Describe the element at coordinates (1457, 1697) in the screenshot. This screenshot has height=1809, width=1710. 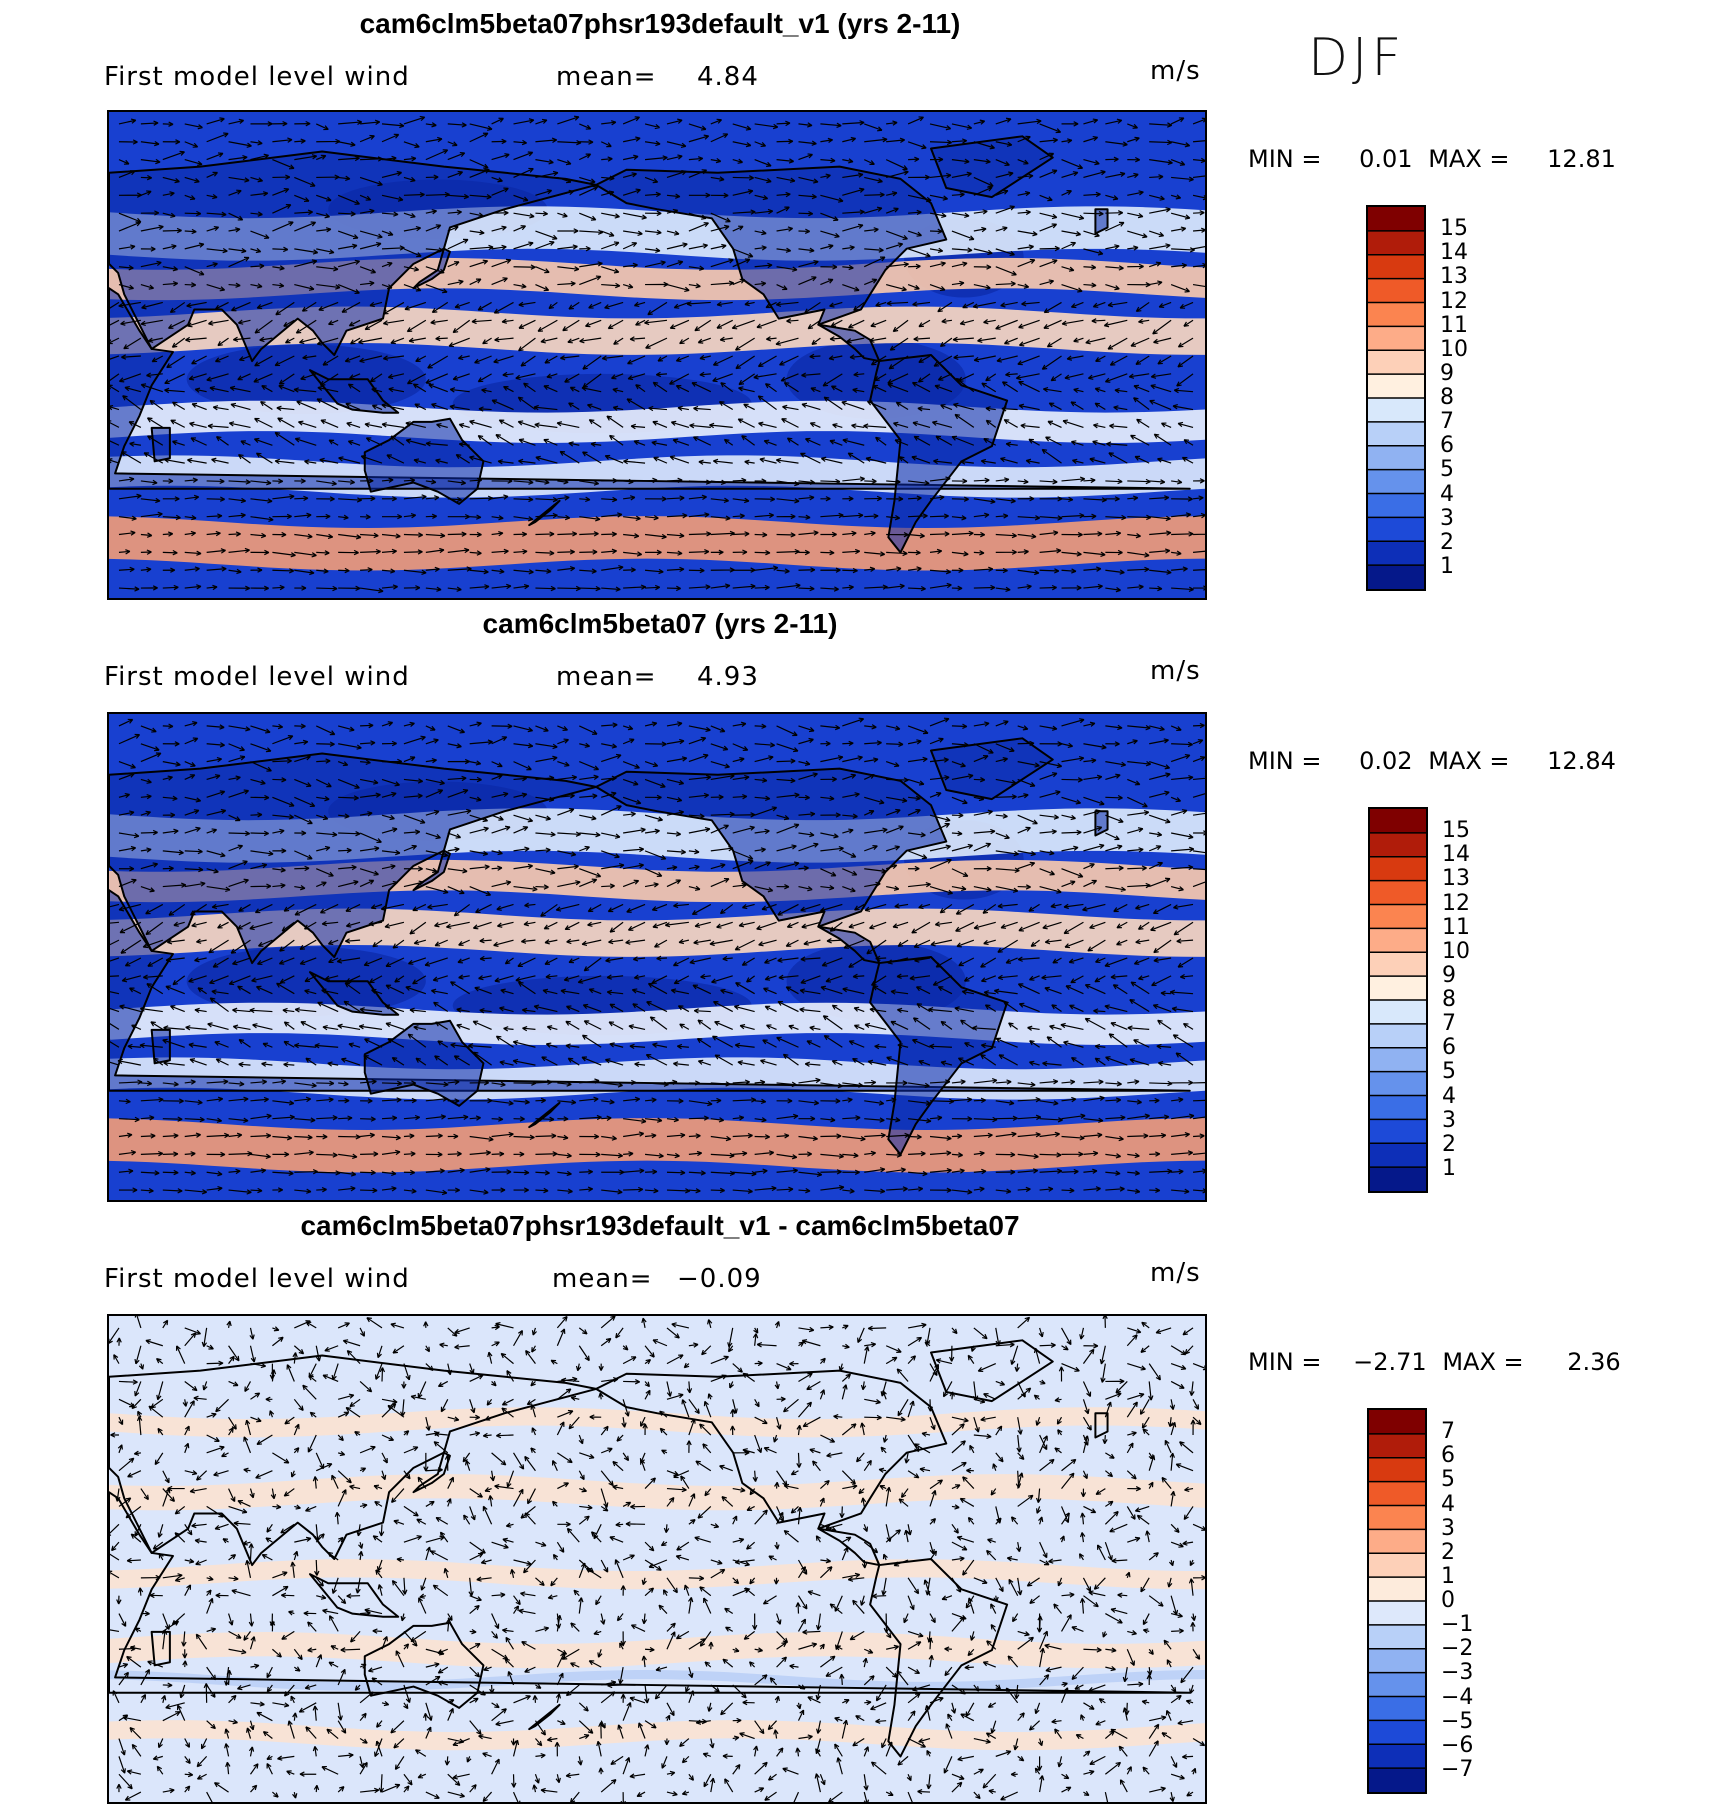
I see `colorbar-tick-label: −4` at that location.